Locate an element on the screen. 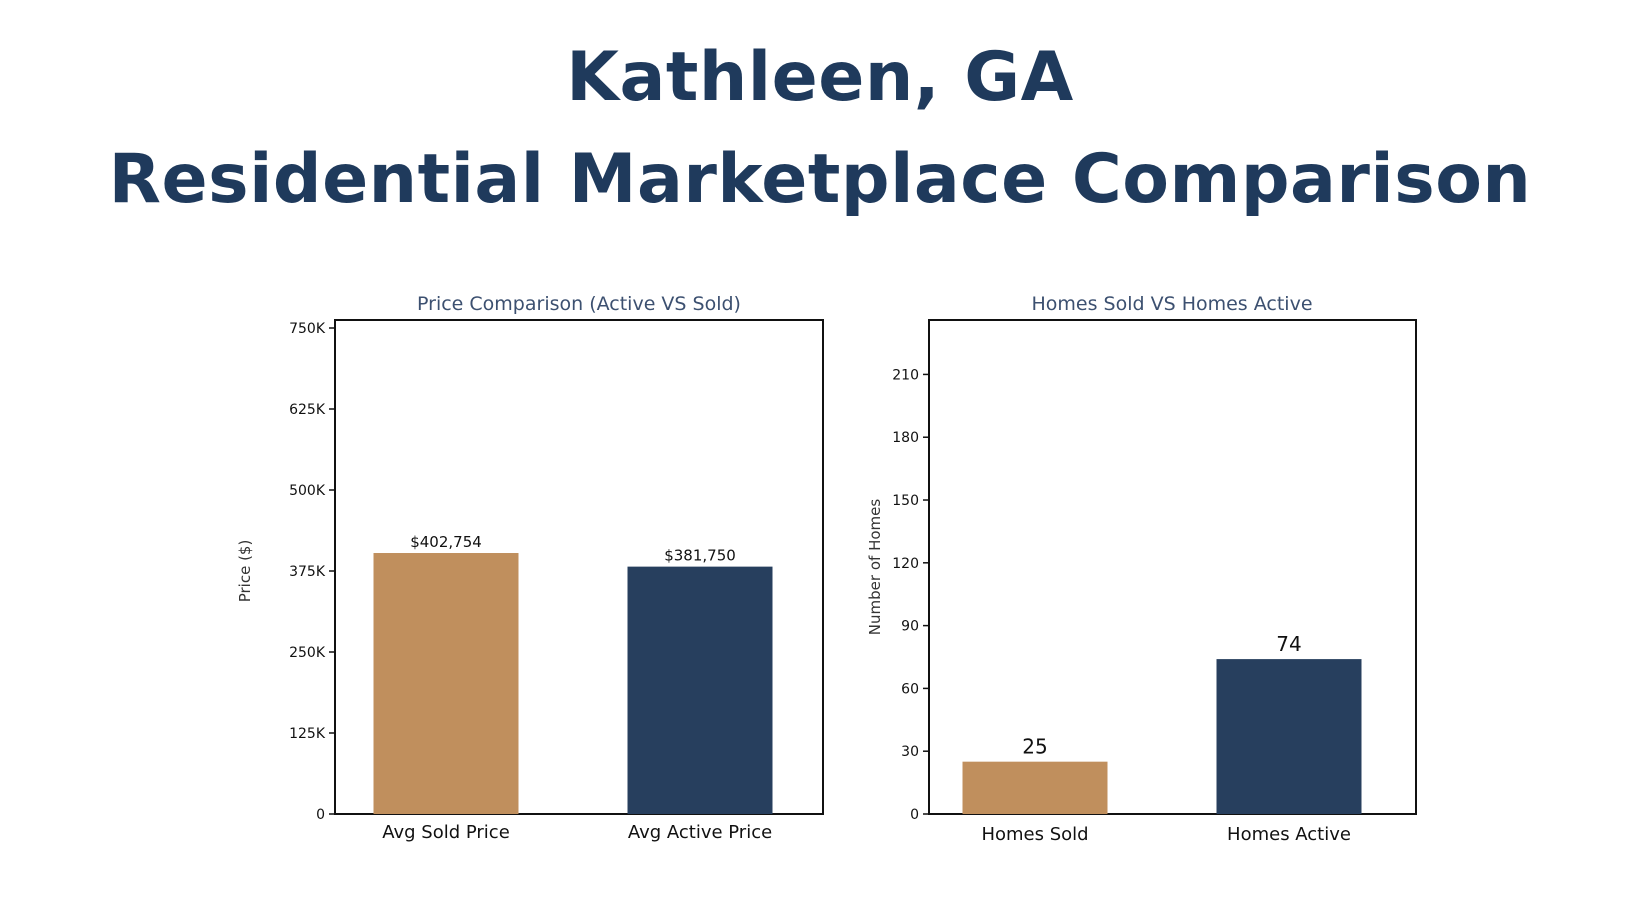 This screenshot has height=924, width=1640. y-tick-label: 500K is located at coordinates (307, 491).